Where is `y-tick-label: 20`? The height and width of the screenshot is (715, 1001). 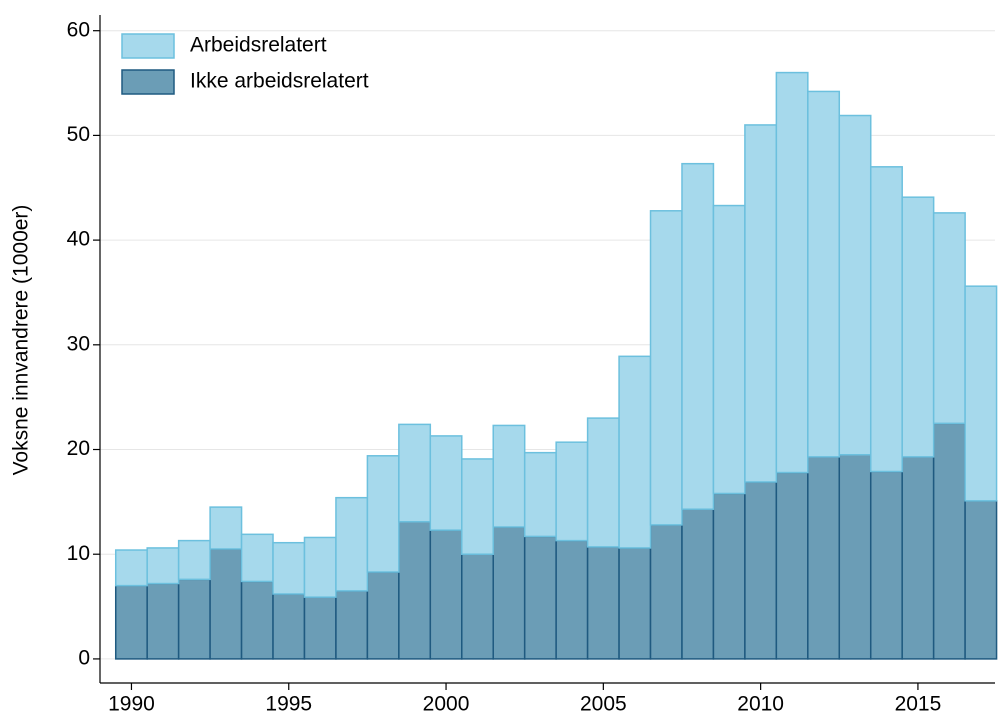
y-tick-label: 20 is located at coordinates (78, 448).